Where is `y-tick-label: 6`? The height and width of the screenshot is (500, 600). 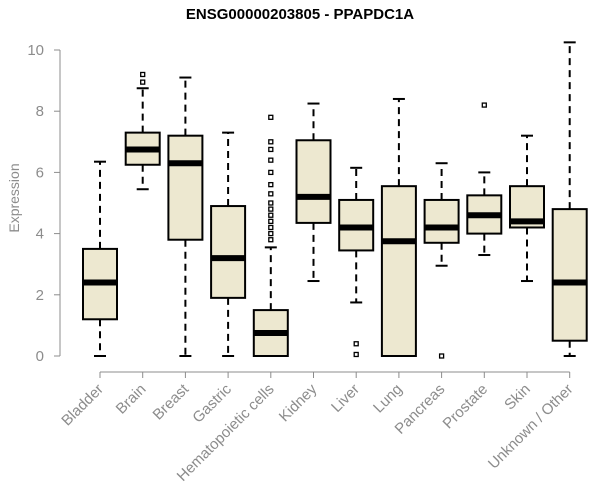 y-tick-label: 6 is located at coordinates (40, 172).